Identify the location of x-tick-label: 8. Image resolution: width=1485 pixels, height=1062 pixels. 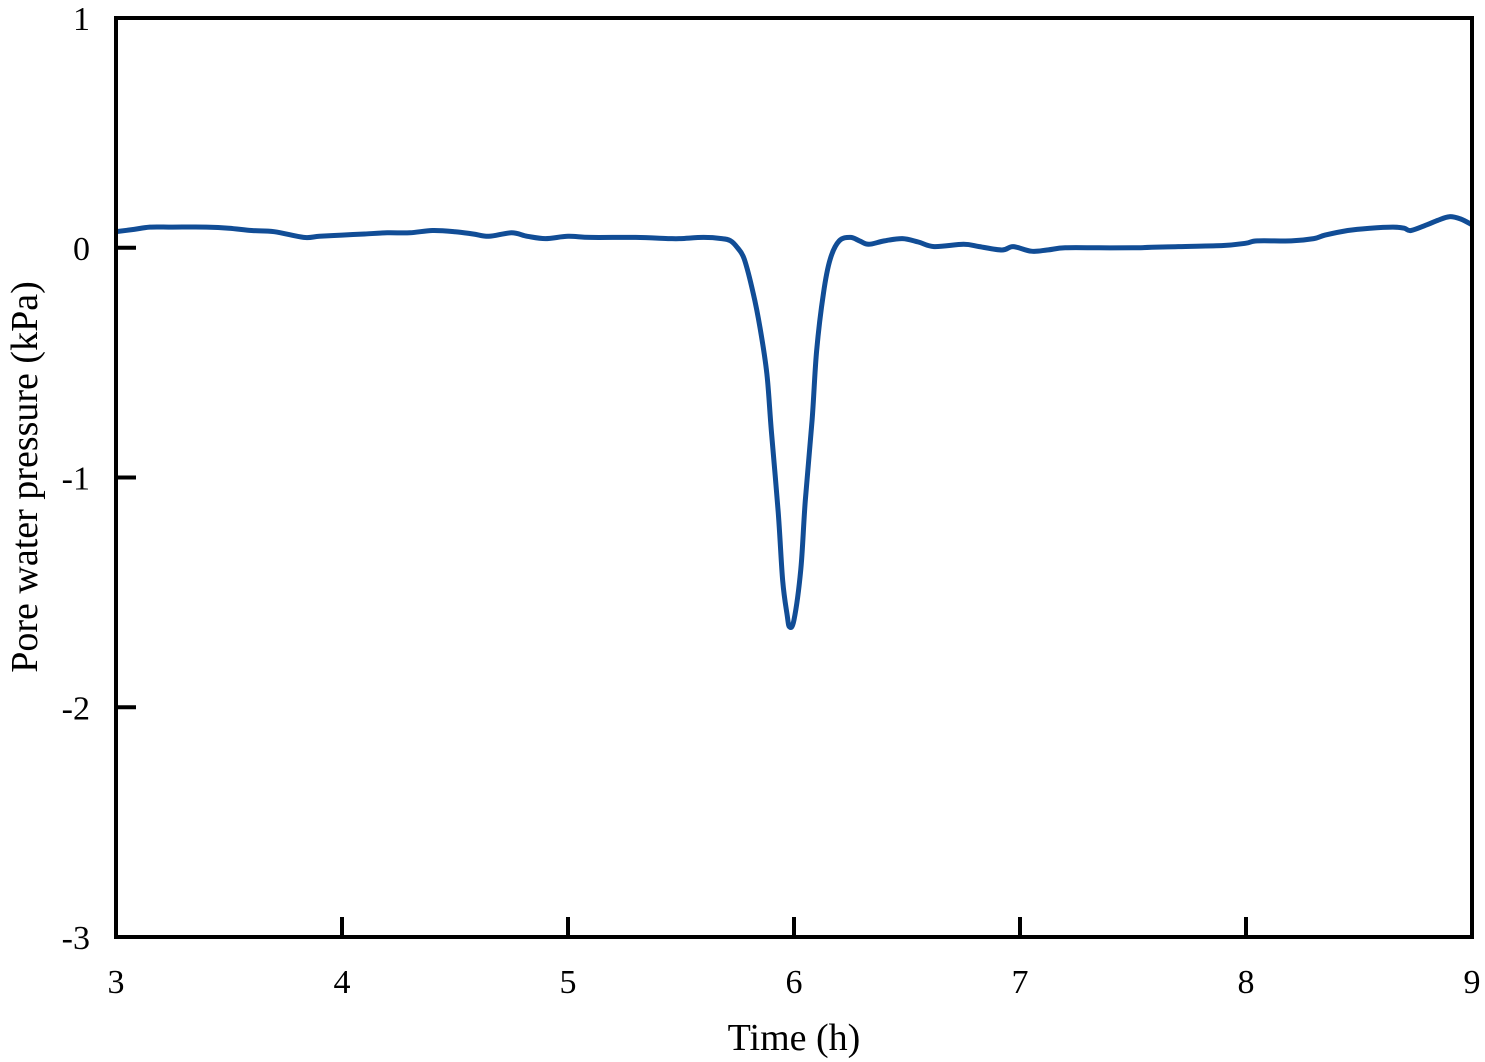
(1246, 982).